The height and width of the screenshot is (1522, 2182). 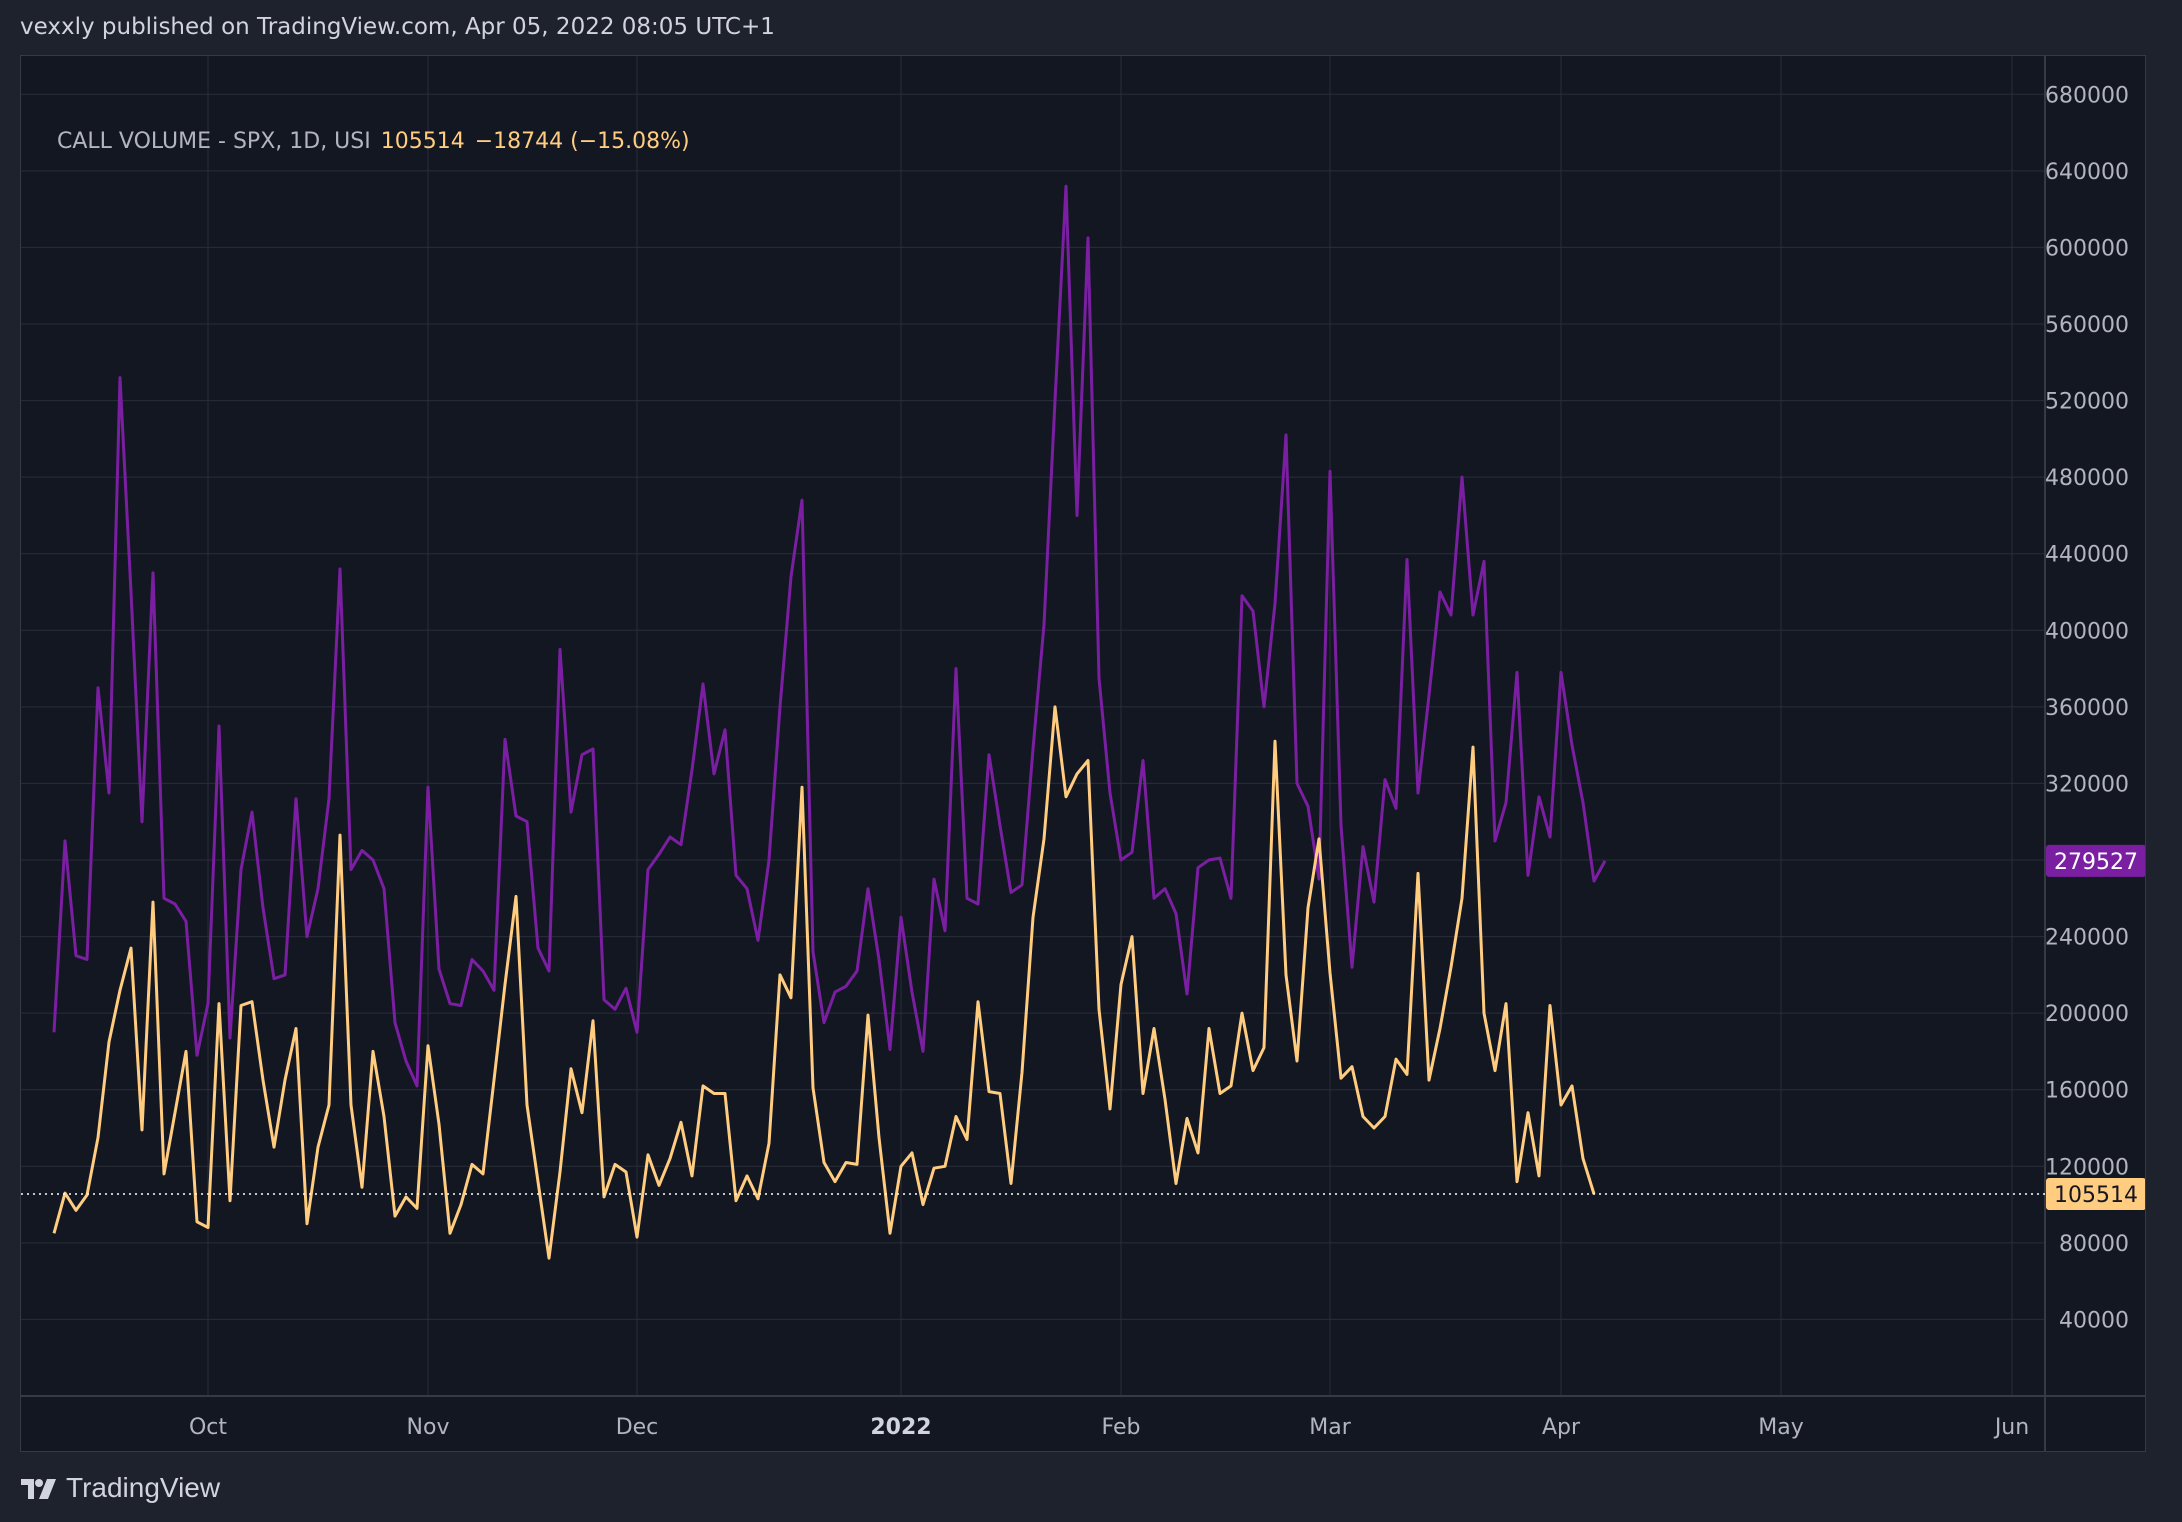 What do you see at coordinates (2094, 1320) in the screenshot?
I see `y-tick-label: 40000` at bounding box center [2094, 1320].